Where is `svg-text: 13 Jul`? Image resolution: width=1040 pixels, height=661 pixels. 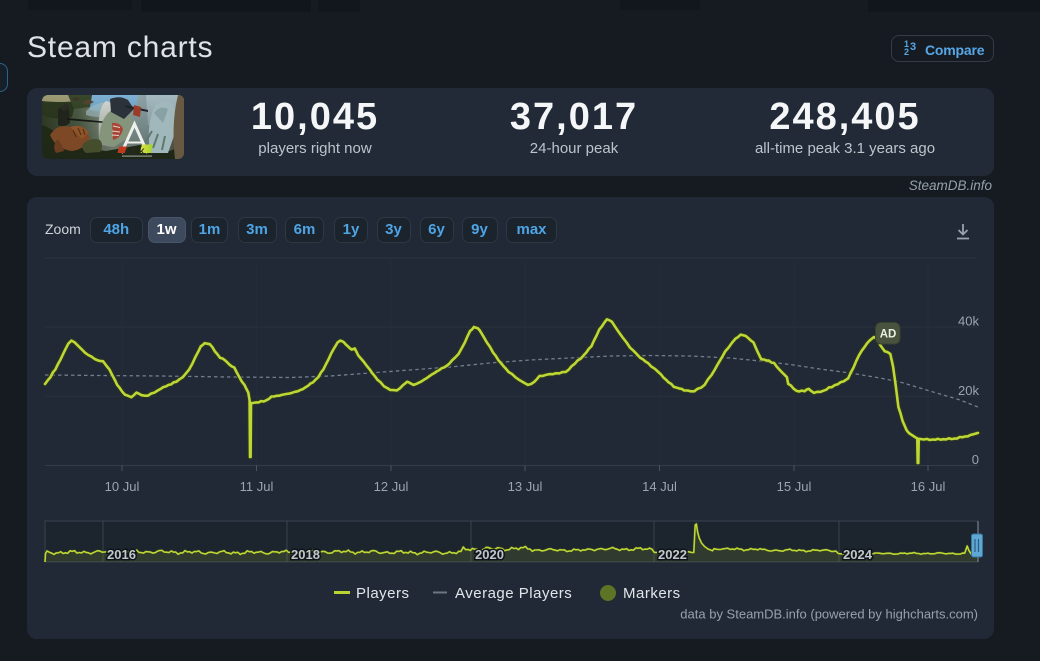
svg-text: 13 Jul is located at coordinates (525, 486).